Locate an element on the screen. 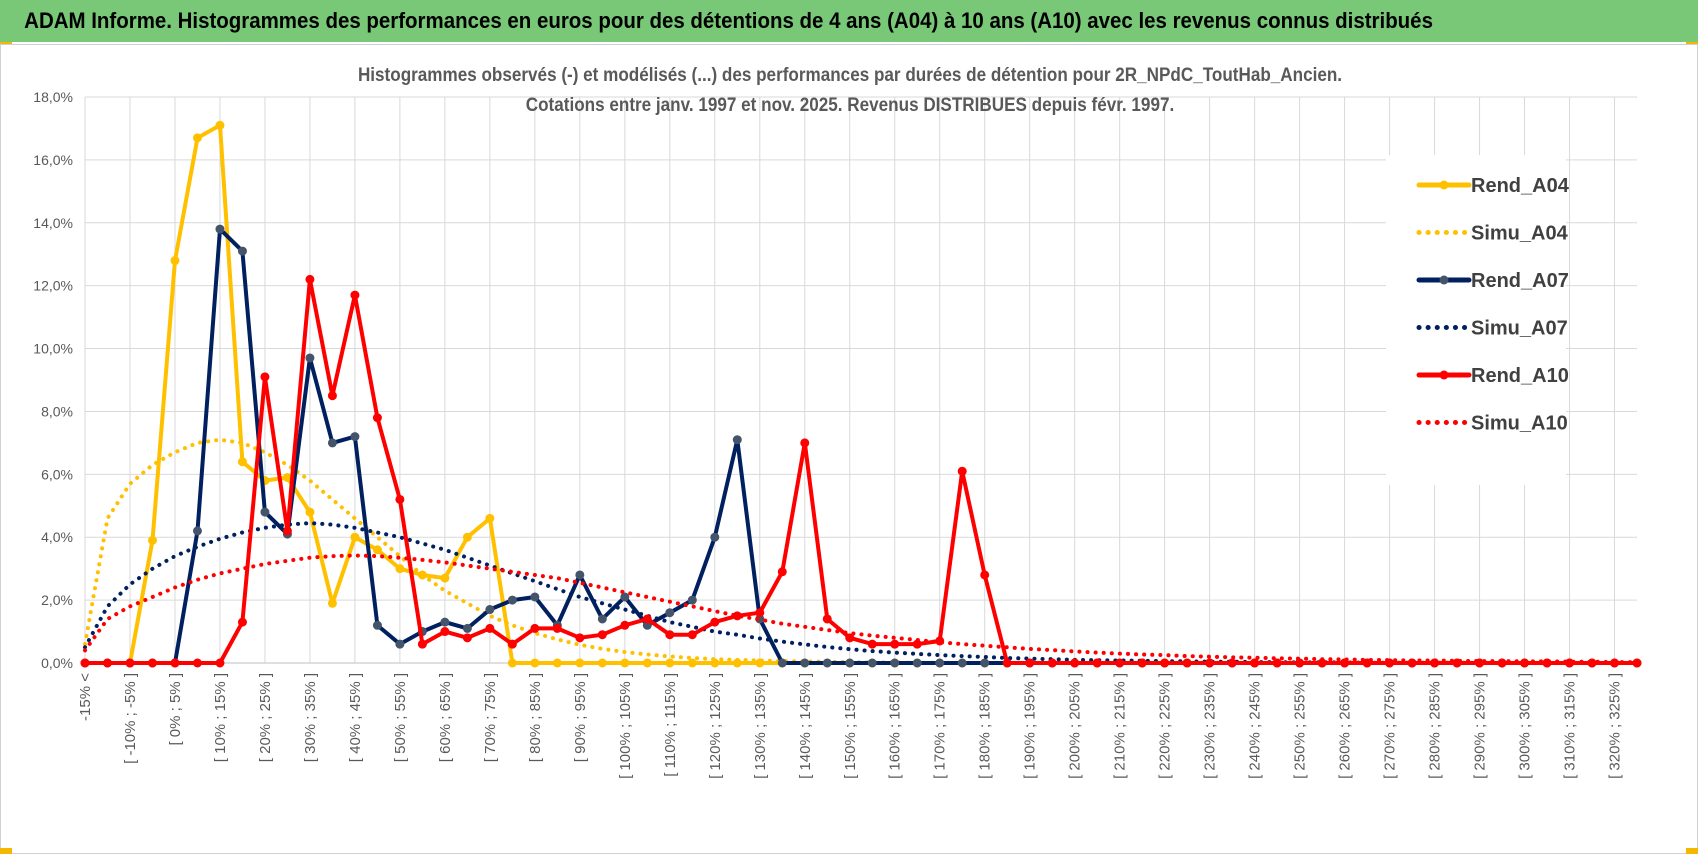 The image size is (1698, 854). x-tick-label: -15% < is located at coordinates (85, 697).